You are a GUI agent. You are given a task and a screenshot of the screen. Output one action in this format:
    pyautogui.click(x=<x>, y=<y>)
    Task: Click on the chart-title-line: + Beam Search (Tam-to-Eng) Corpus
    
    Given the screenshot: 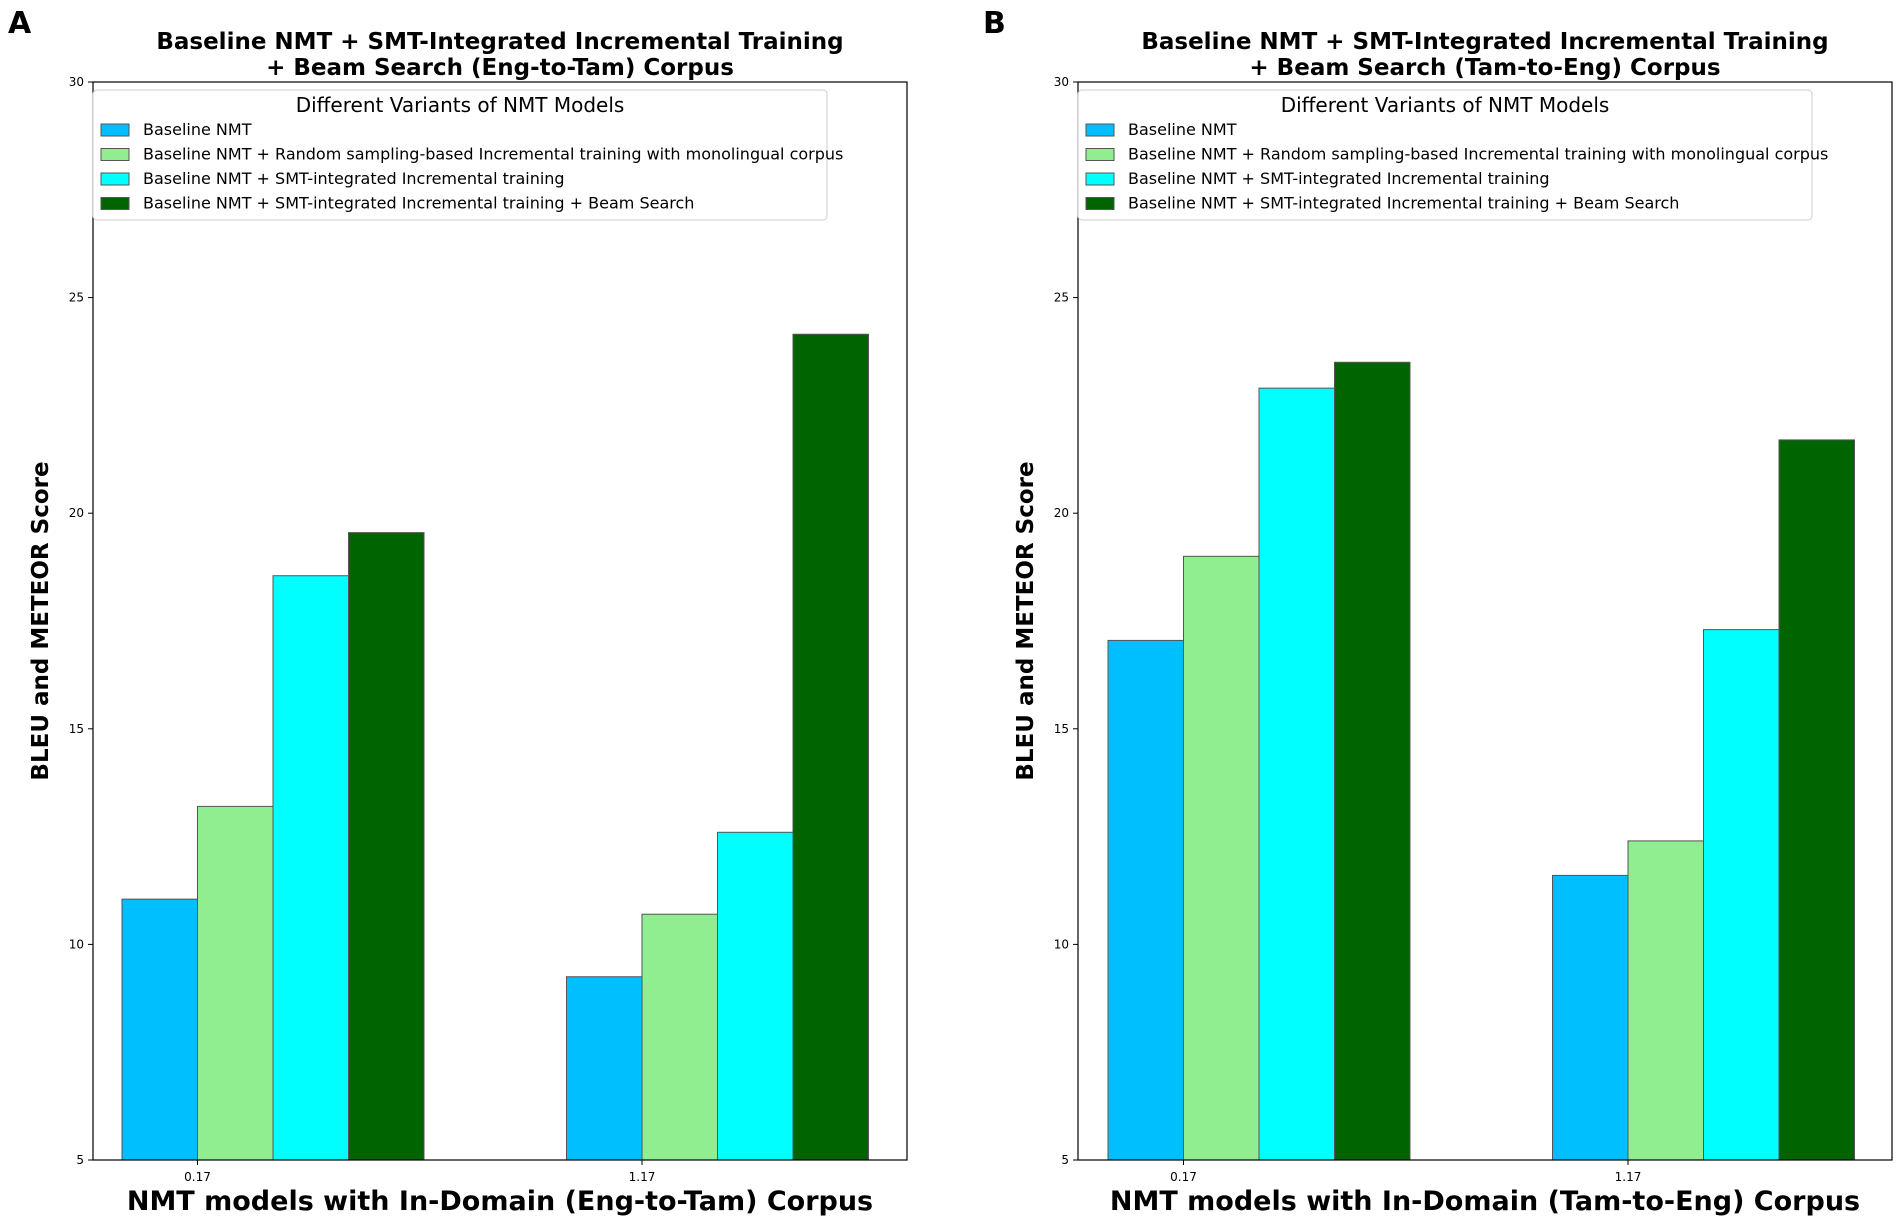 What is the action you would take?
    pyautogui.click(x=1484, y=68)
    